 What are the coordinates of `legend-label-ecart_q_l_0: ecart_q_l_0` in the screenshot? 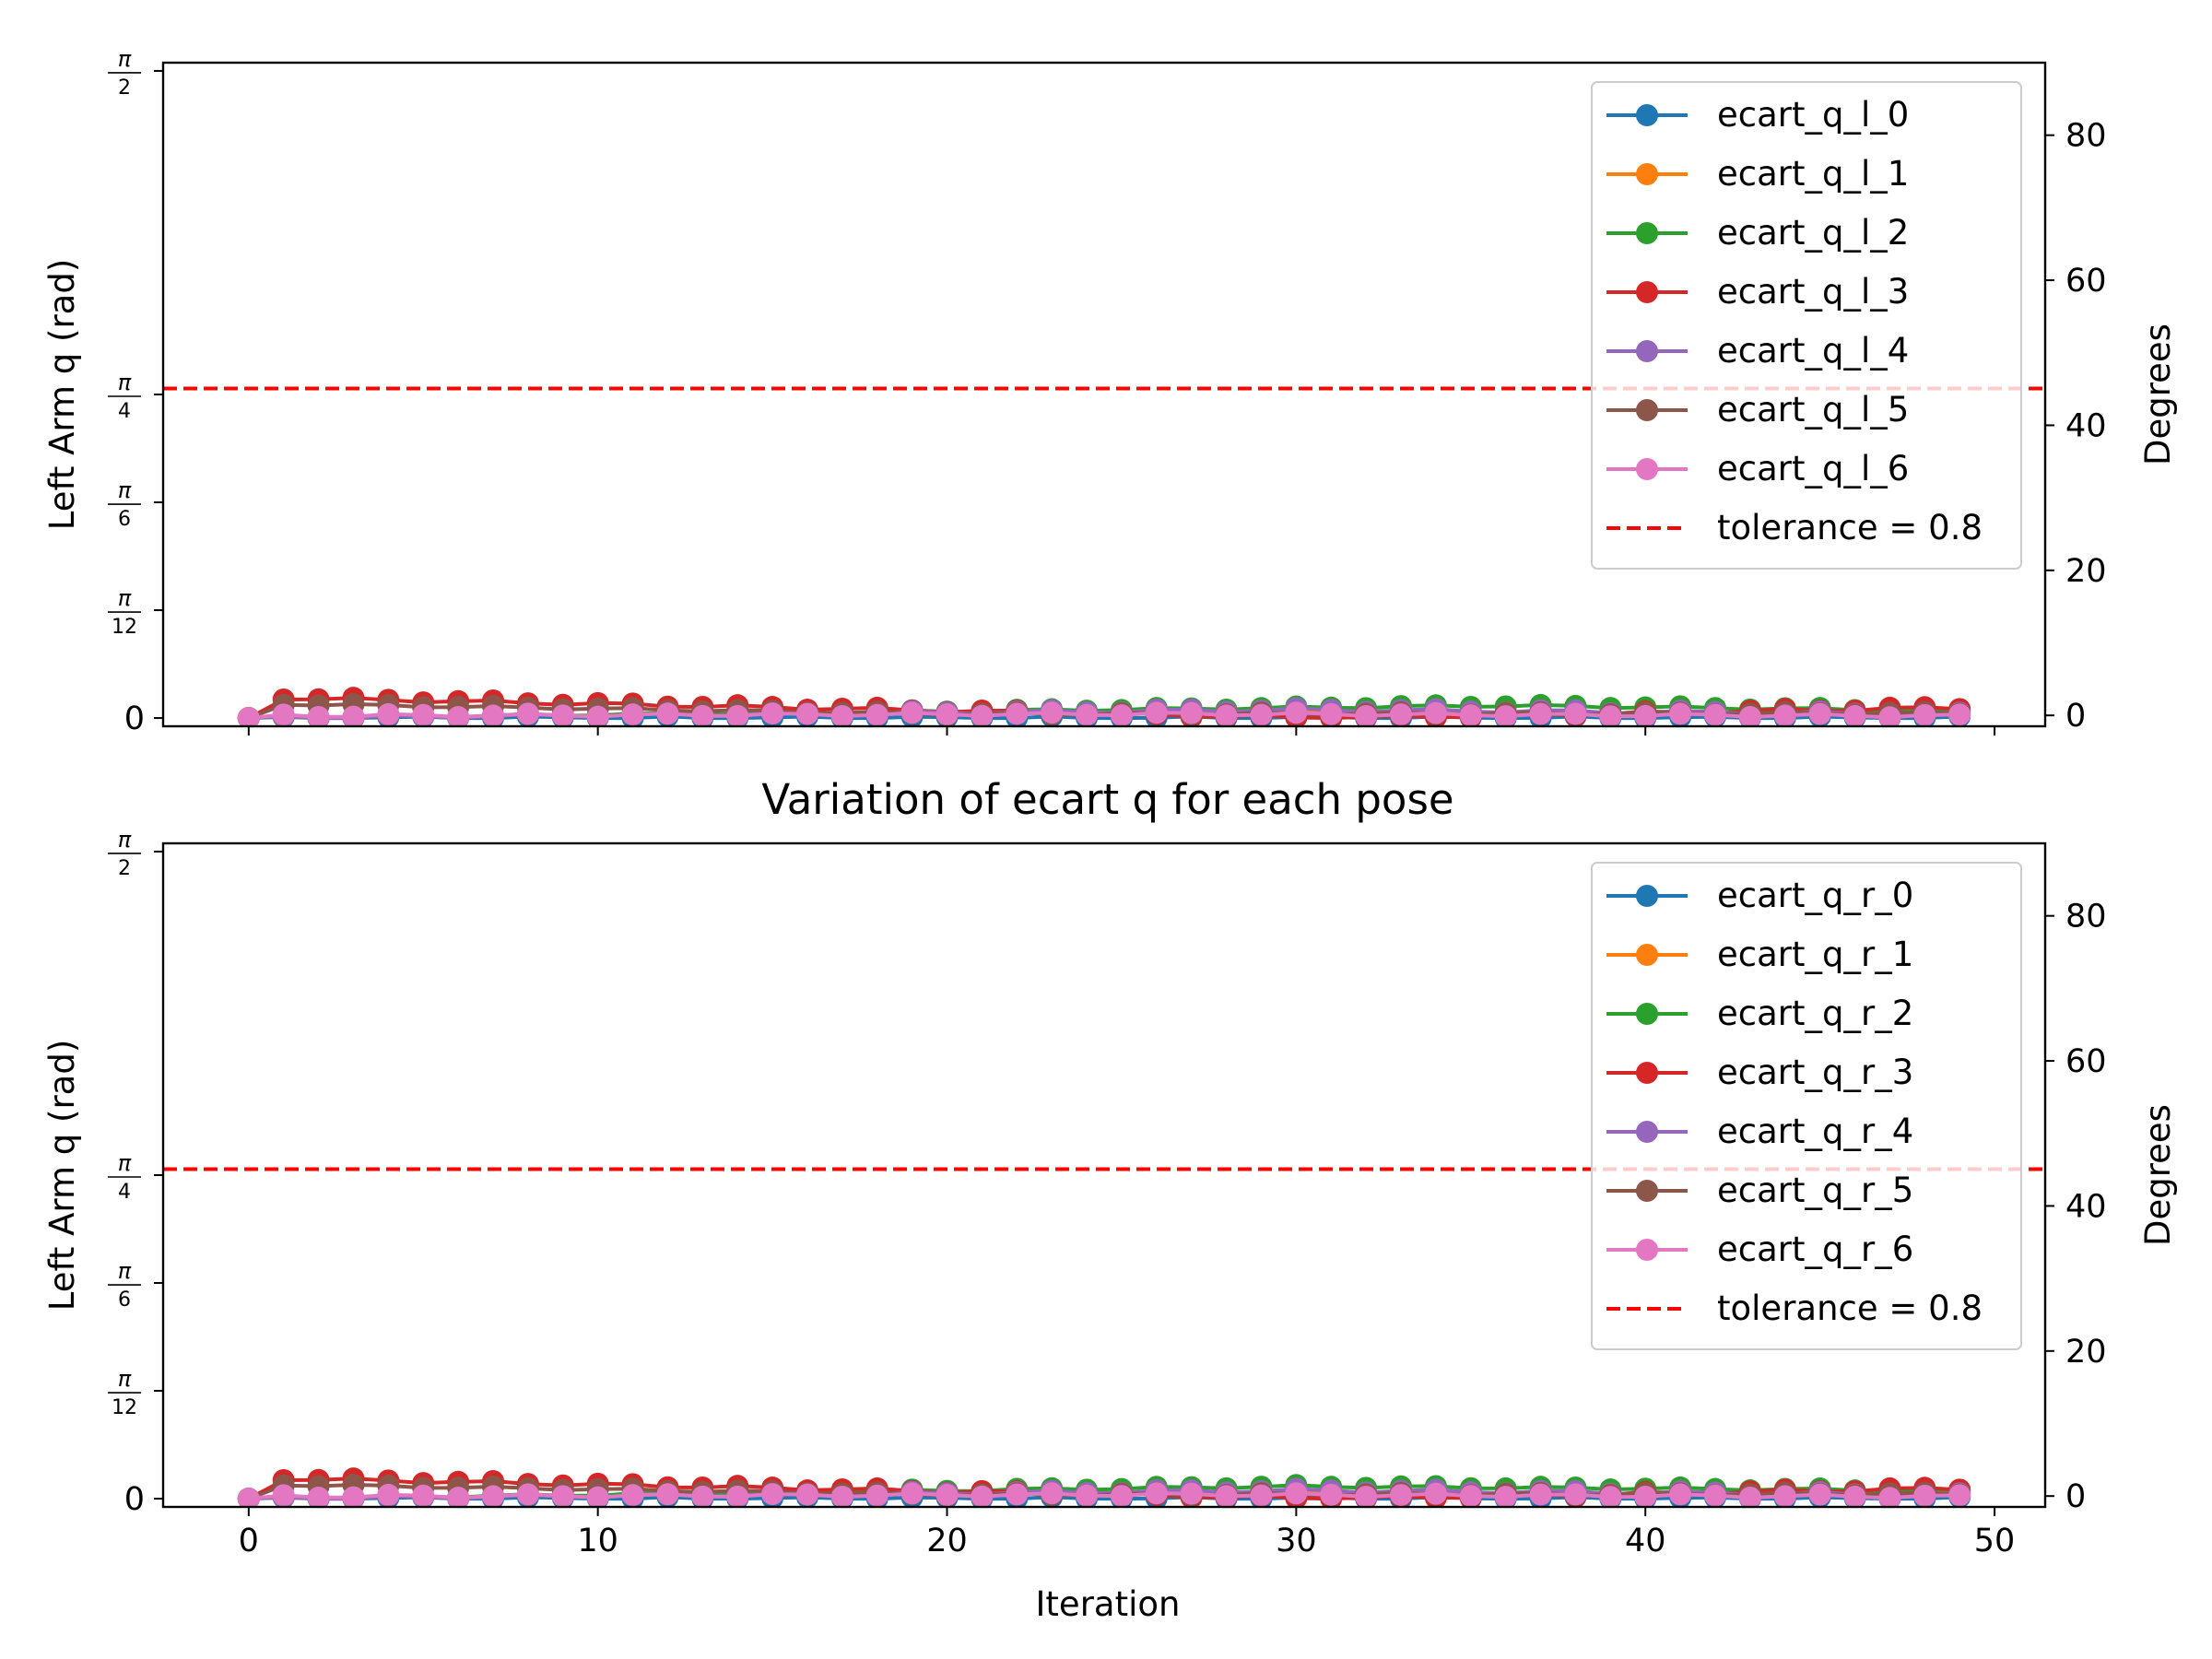 It's located at (1813, 115).